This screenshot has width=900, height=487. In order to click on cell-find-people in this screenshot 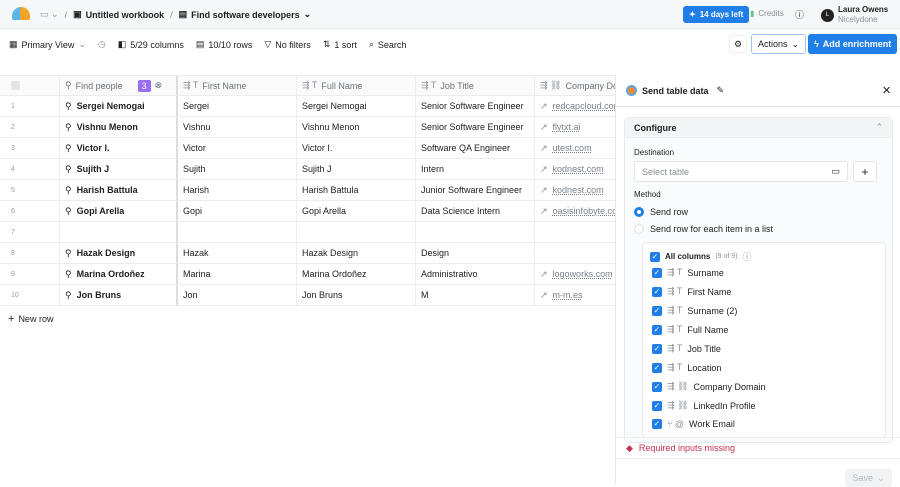, I will do `click(119, 232)`.